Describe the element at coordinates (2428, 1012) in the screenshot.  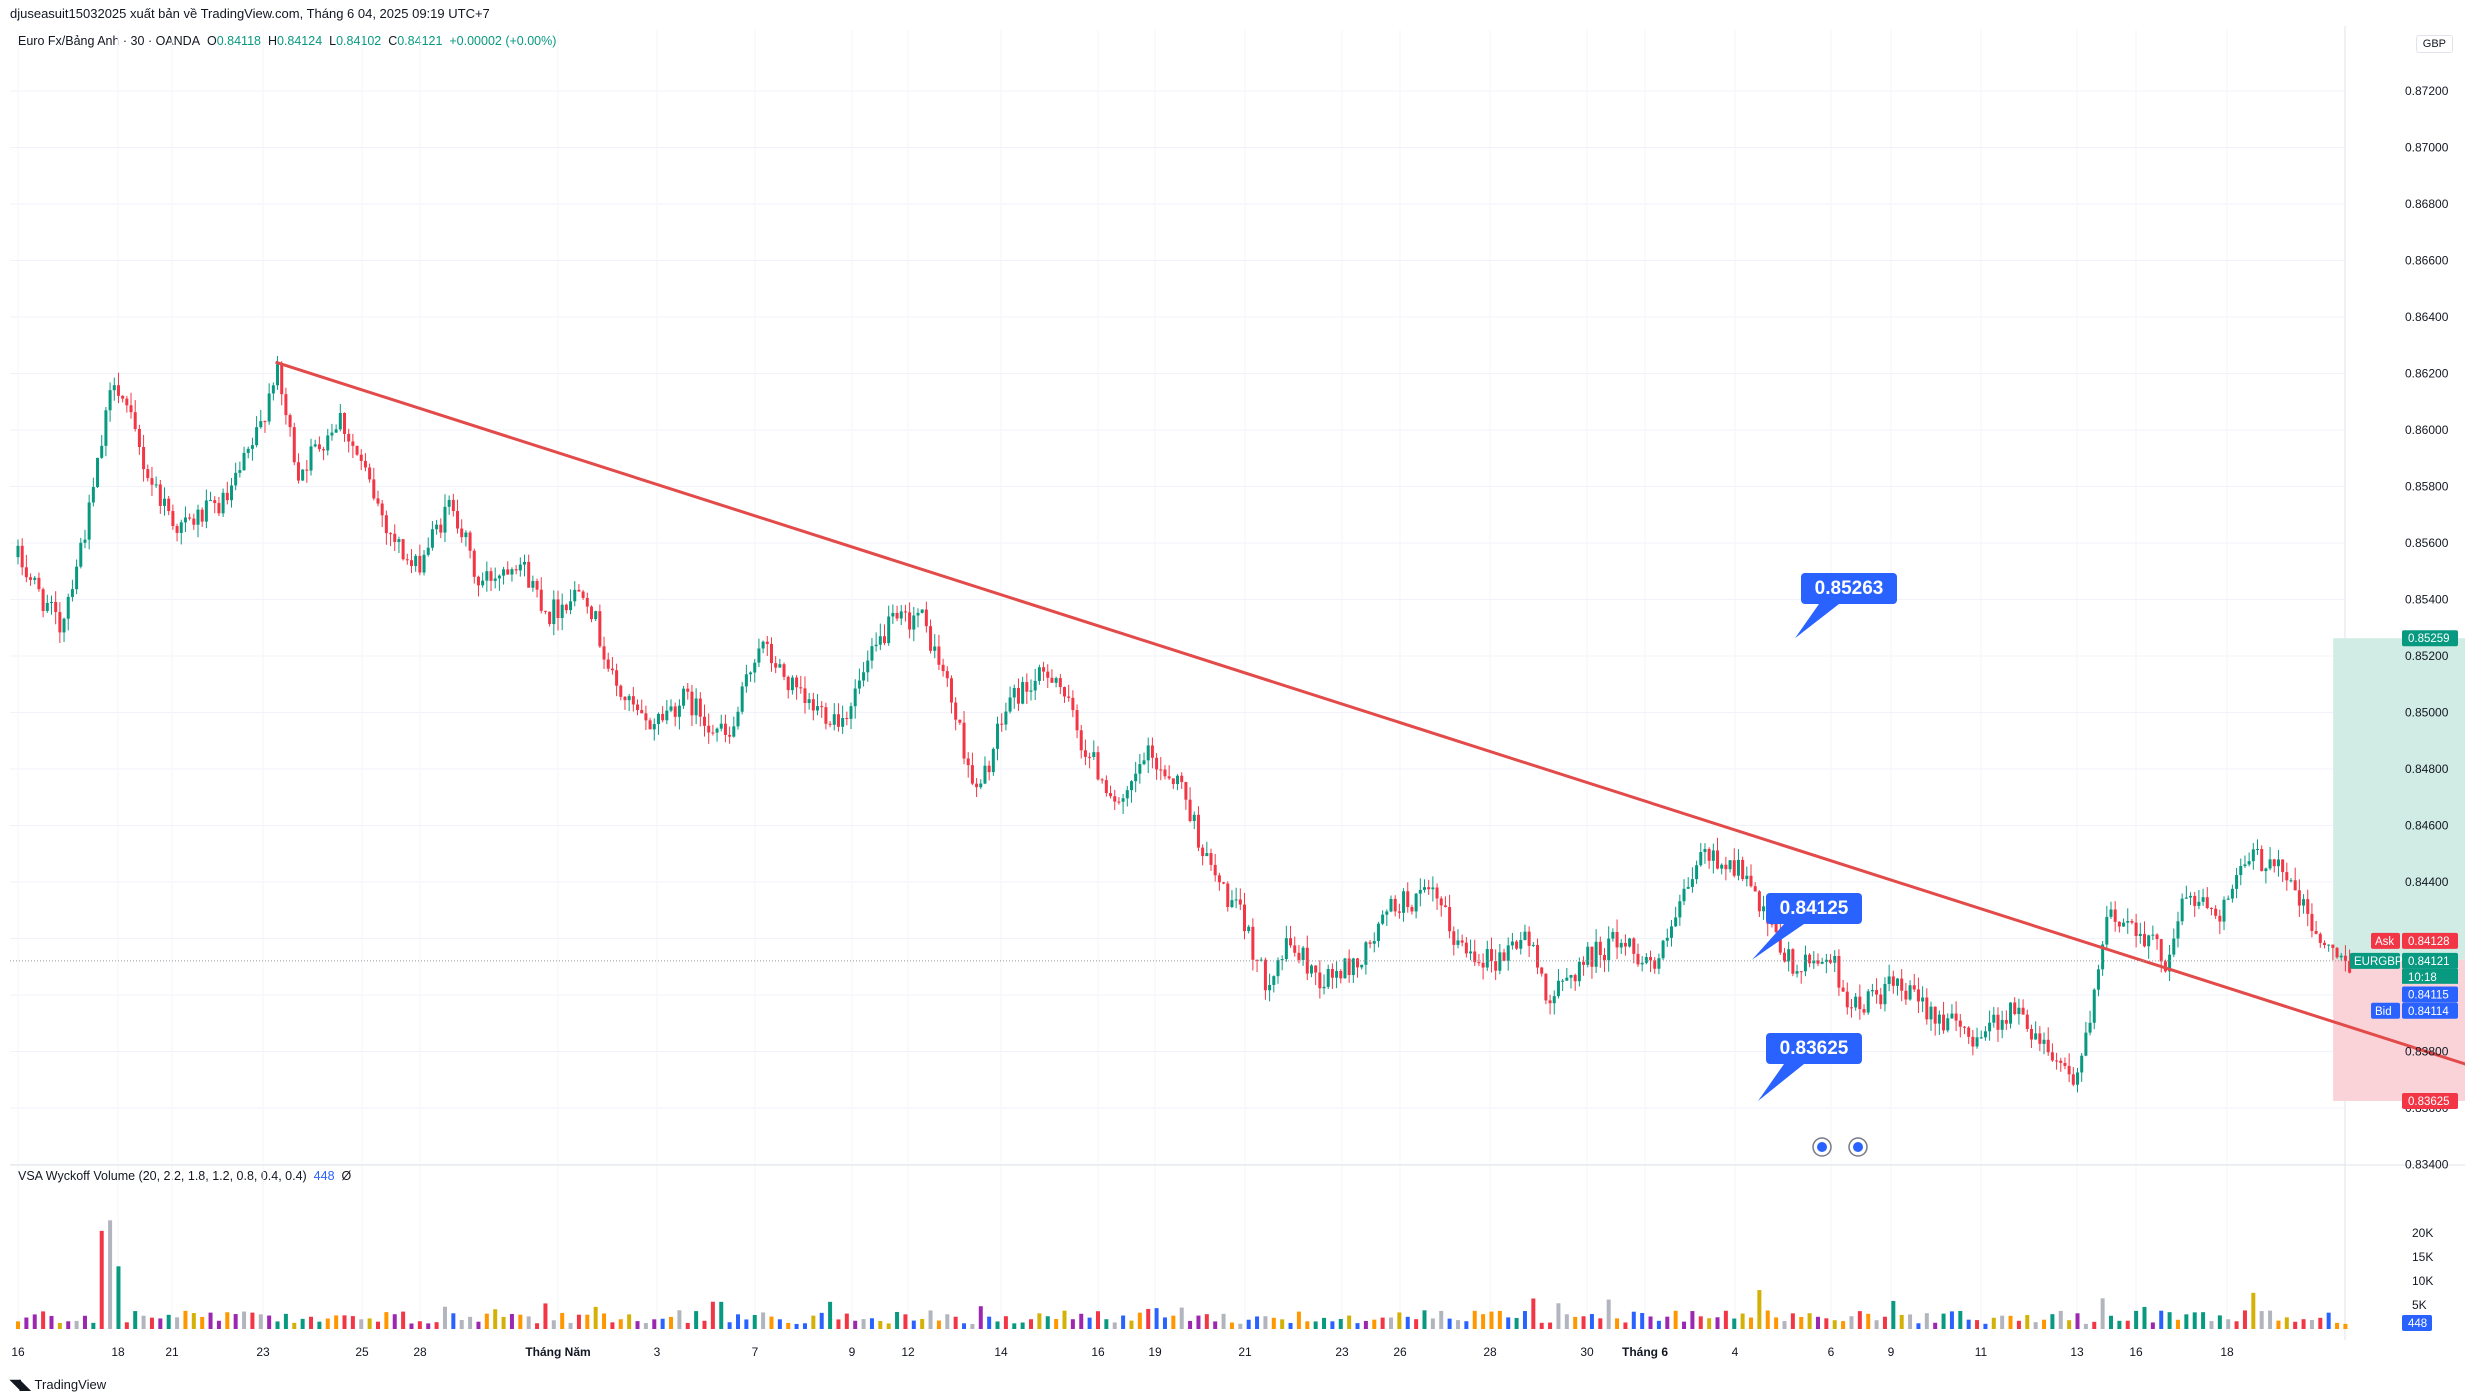
I see `bid-price-tag-label: 0.84114` at that location.